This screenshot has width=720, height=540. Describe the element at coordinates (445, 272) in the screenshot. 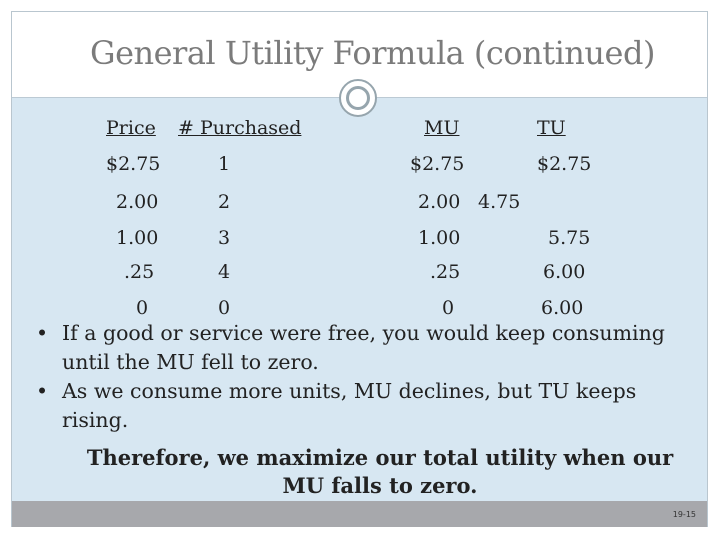

I see `table-cell-mu: .25` at that location.